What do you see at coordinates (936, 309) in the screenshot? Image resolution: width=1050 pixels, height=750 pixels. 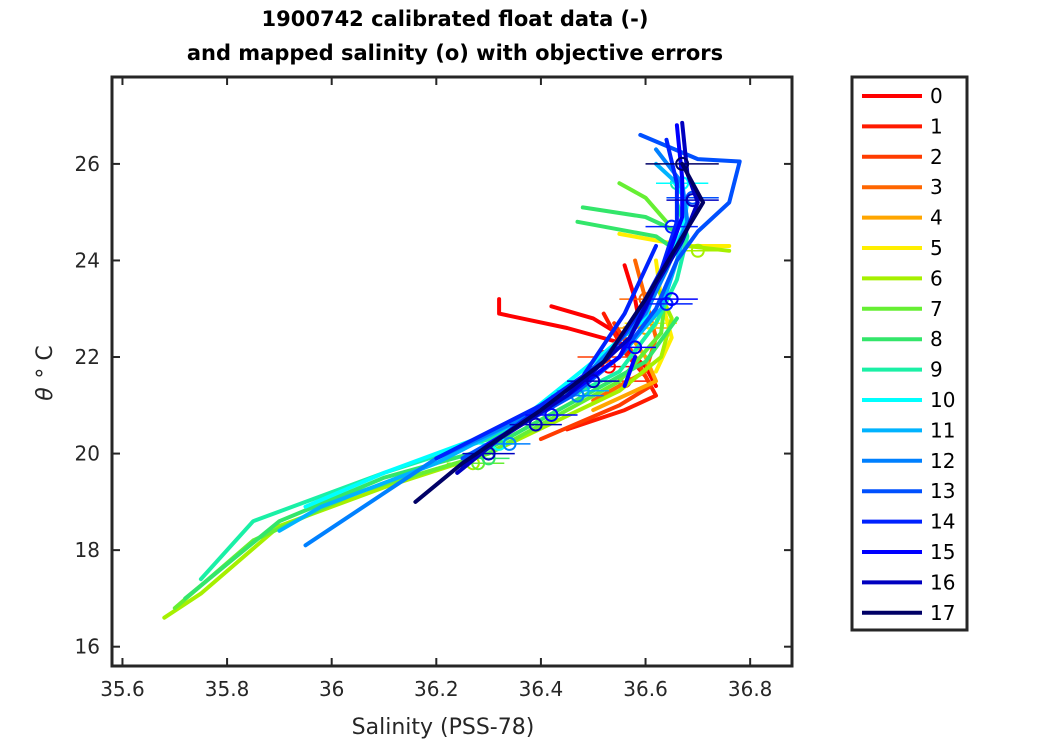 I see `legend-label: 7` at bounding box center [936, 309].